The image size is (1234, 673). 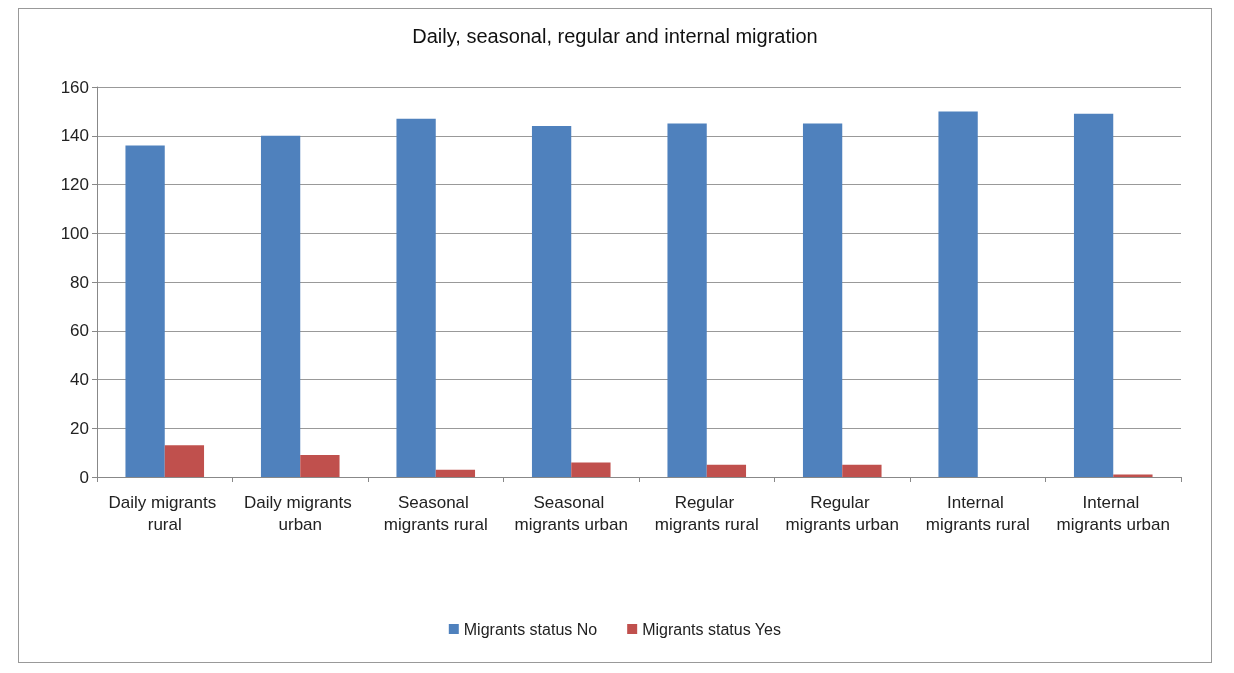 What do you see at coordinates (84, 477) in the screenshot?
I see `y-tick-label: 0` at bounding box center [84, 477].